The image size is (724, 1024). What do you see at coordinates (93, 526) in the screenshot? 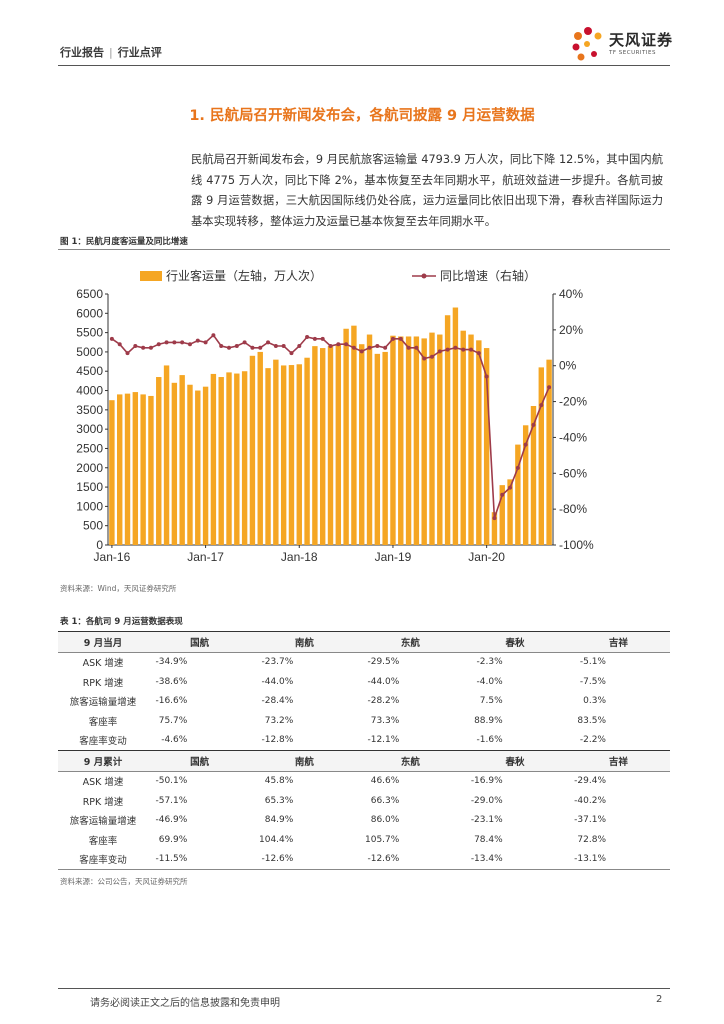
I see `y-left-tick-label: 500` at bounding box center [93, 526].